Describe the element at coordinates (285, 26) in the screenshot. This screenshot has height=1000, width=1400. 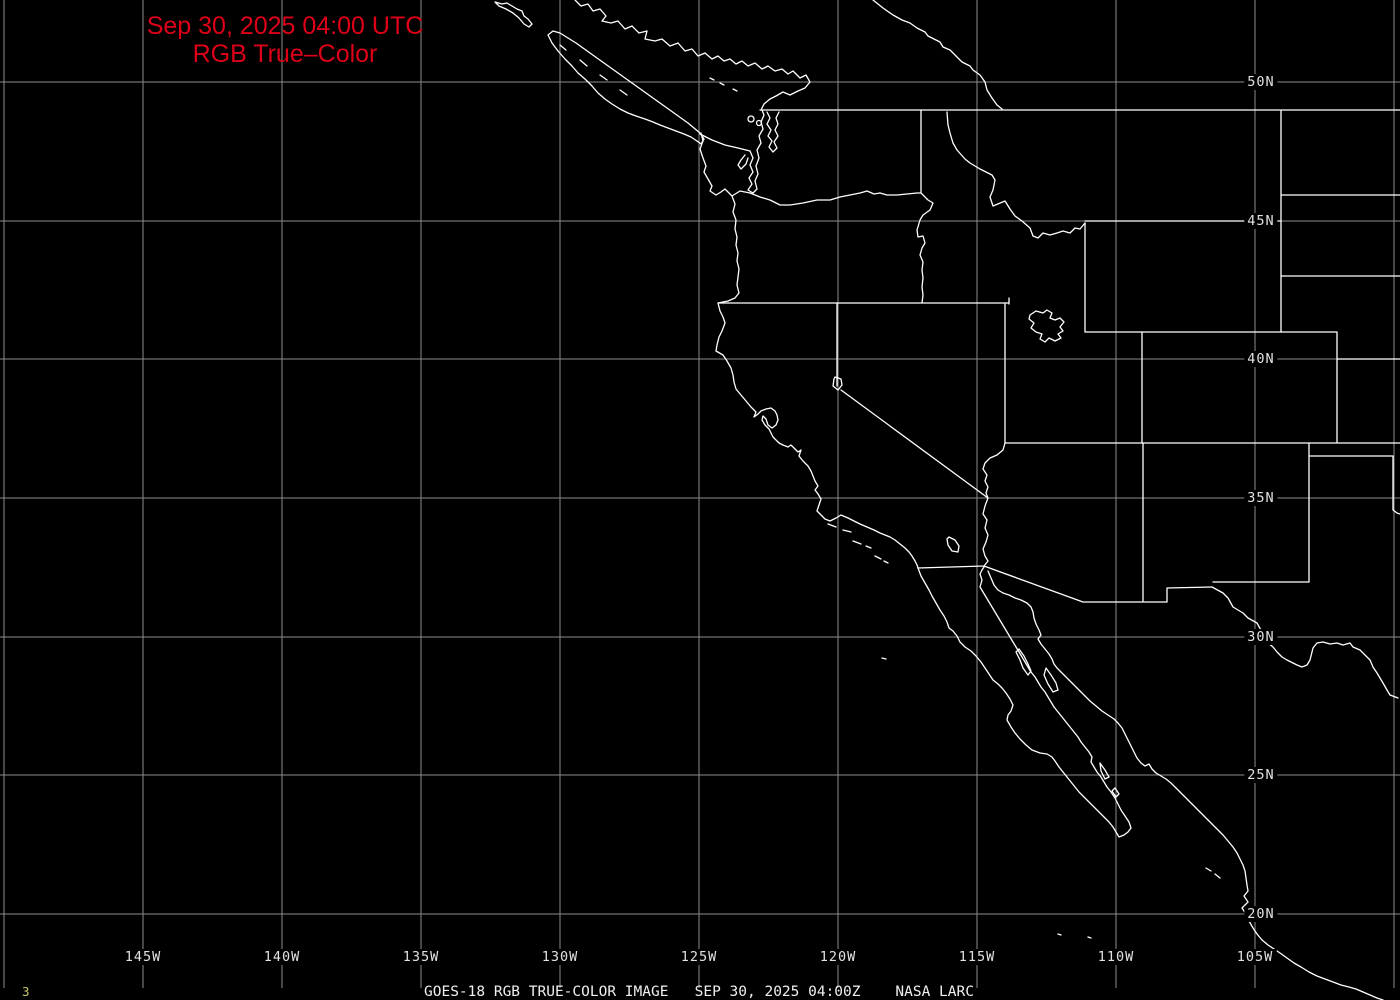
I see `annotation-timestamp: Sep 30, 2025 04:00 UTC` at that location.